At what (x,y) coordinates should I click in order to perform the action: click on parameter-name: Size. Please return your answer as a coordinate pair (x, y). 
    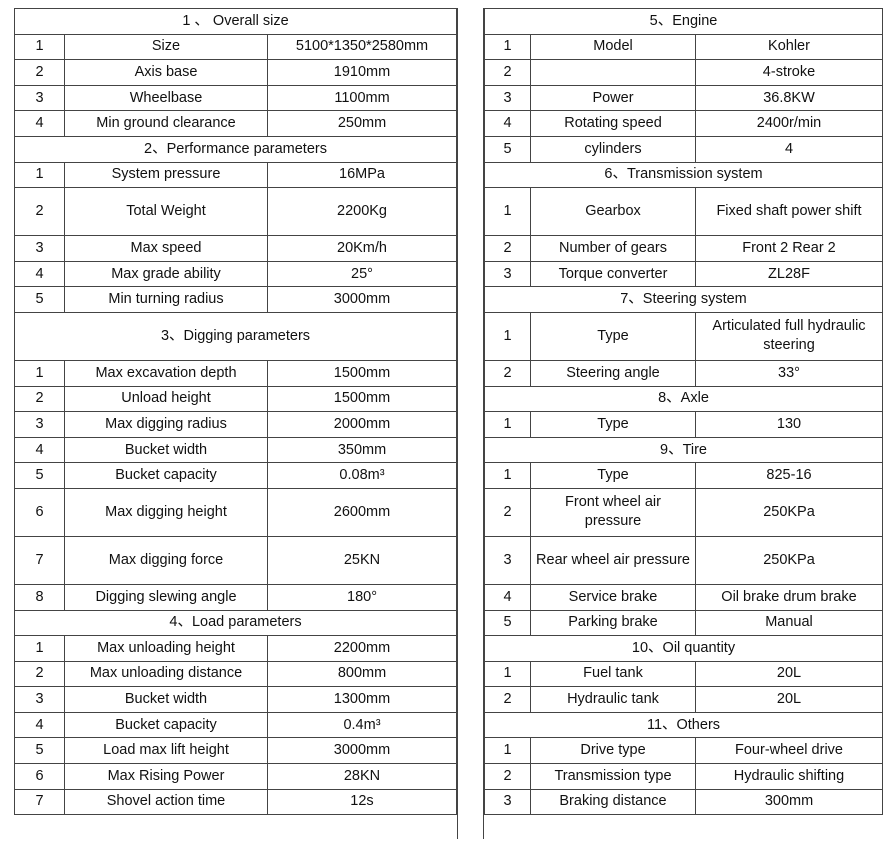
    Looking at the image, I should click on (166, 47).